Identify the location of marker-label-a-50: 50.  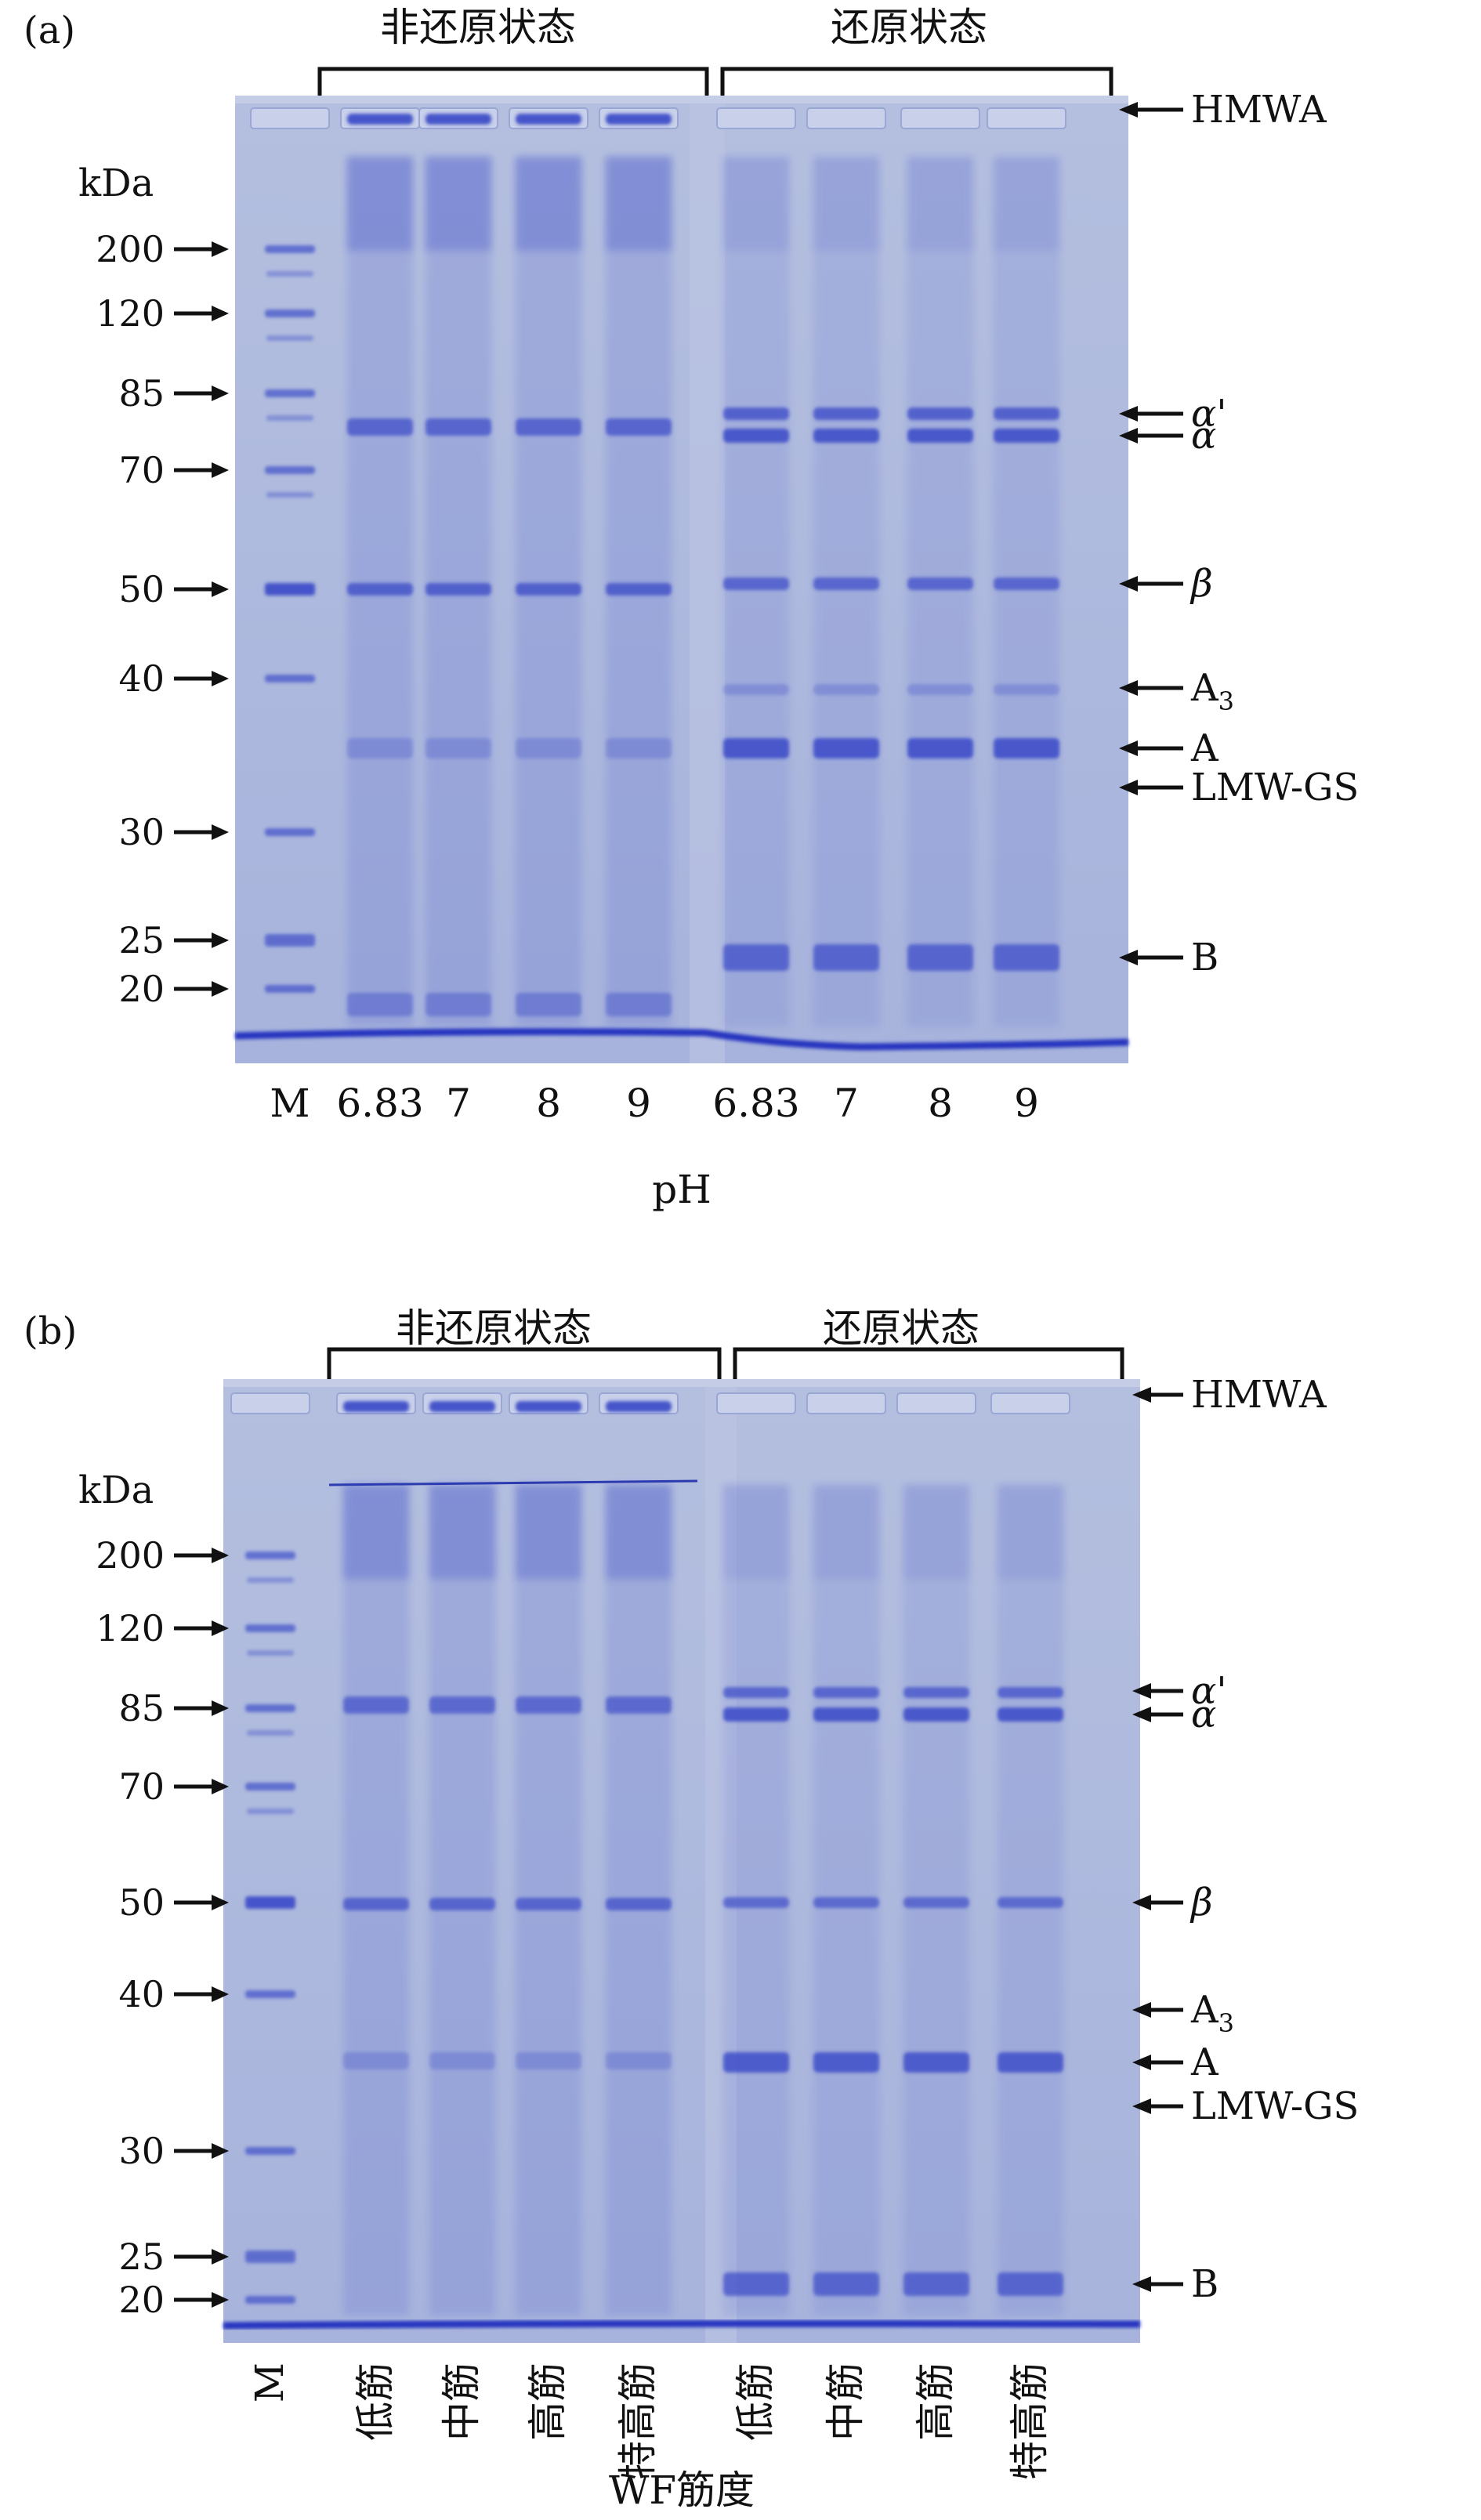
(141, 589).